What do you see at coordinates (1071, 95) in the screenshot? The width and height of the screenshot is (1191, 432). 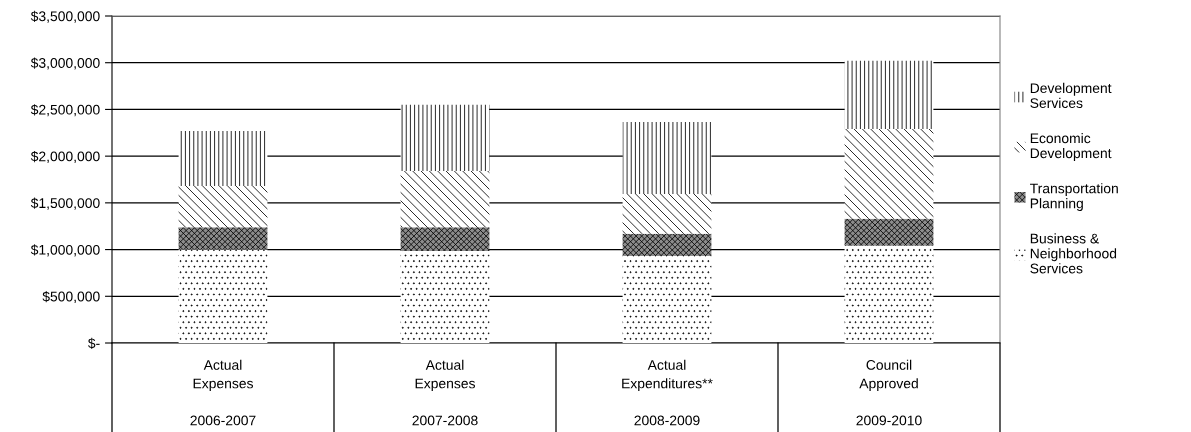 I see `legend-label: Development Services` at bounding box center [1071, 95].